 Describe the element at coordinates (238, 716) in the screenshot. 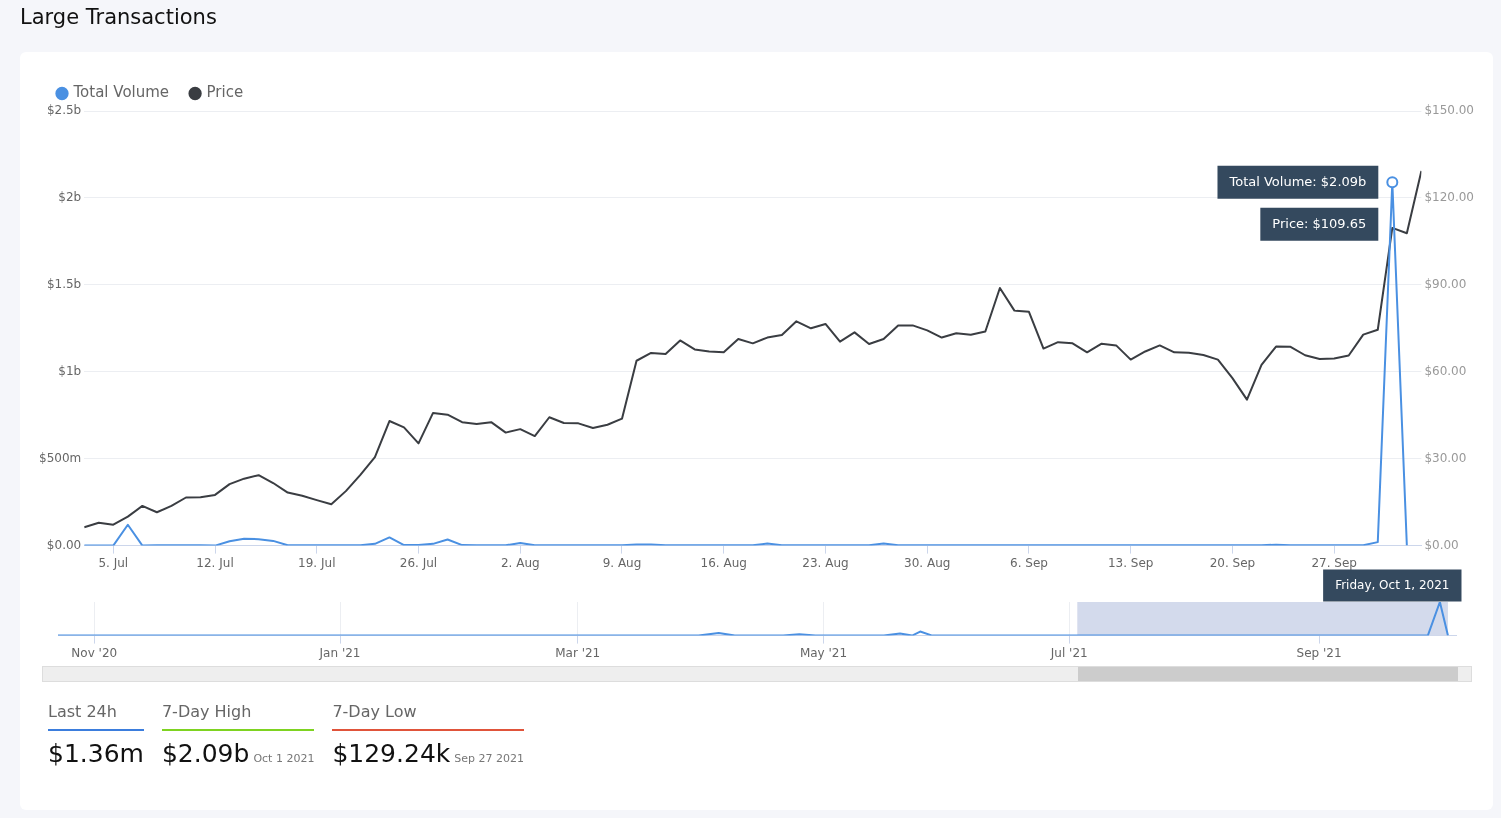

I see `text: 7-Day High` at that location.